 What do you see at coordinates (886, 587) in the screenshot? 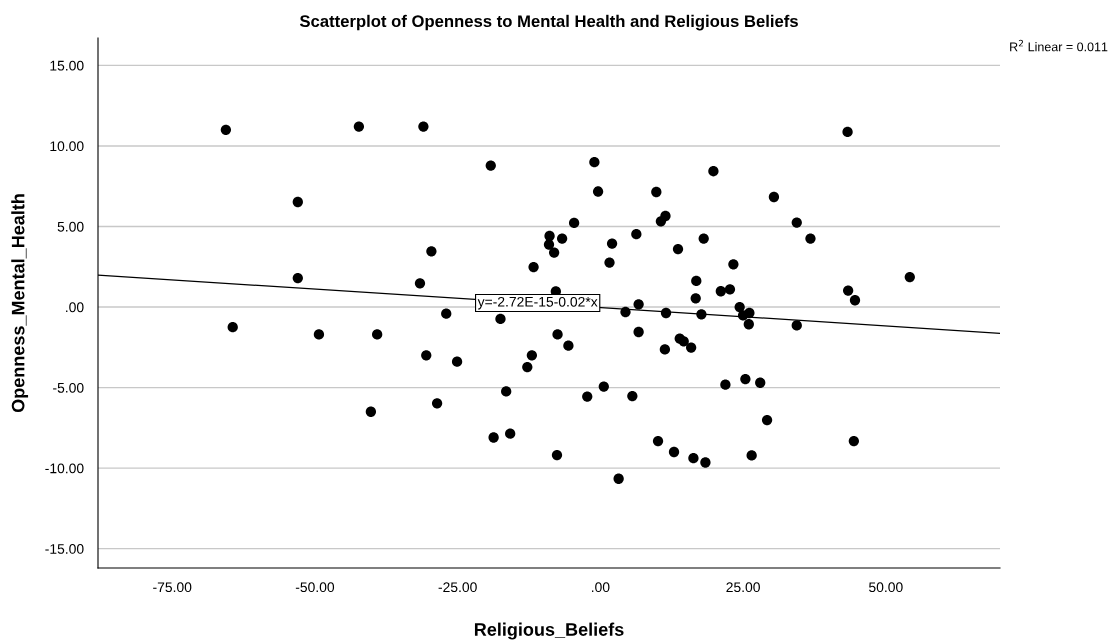
I see `x-tick-label: 50.00` at bounding box center [886, 587].